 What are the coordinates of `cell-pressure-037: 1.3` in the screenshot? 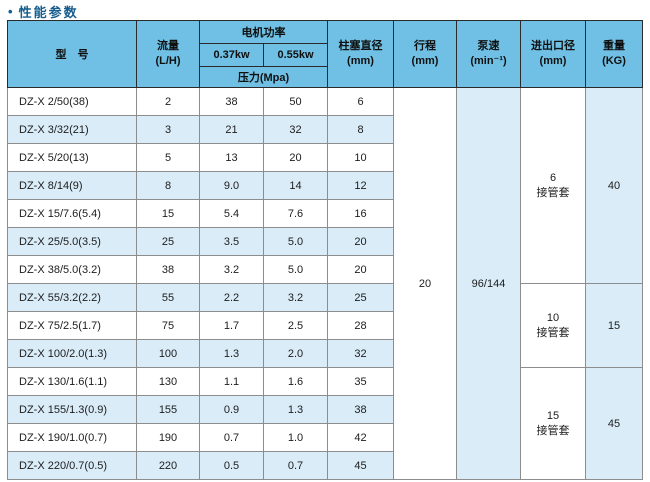 It's located at (231, 353).